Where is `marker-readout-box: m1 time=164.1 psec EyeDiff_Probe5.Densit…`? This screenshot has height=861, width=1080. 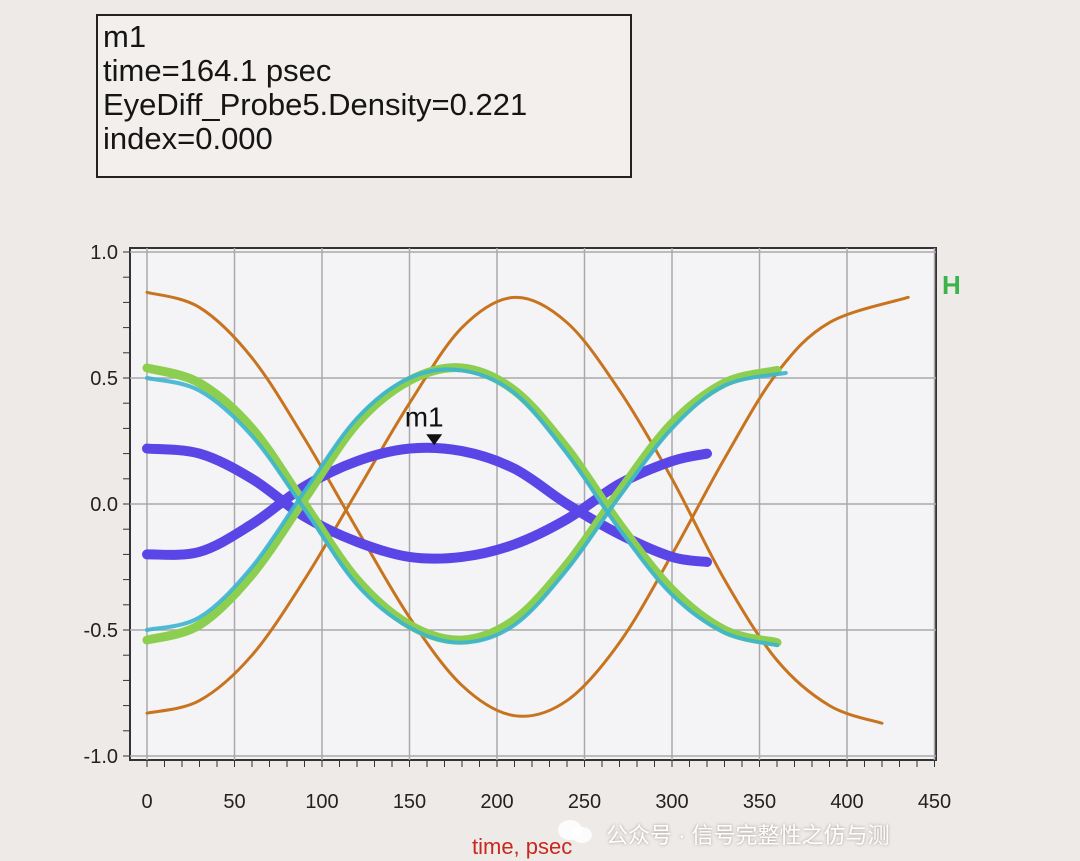
marker-readout-box: m1 time=164.1 psec EyeDiff_Probe5.Densit… is located at coordinates (364, 96).